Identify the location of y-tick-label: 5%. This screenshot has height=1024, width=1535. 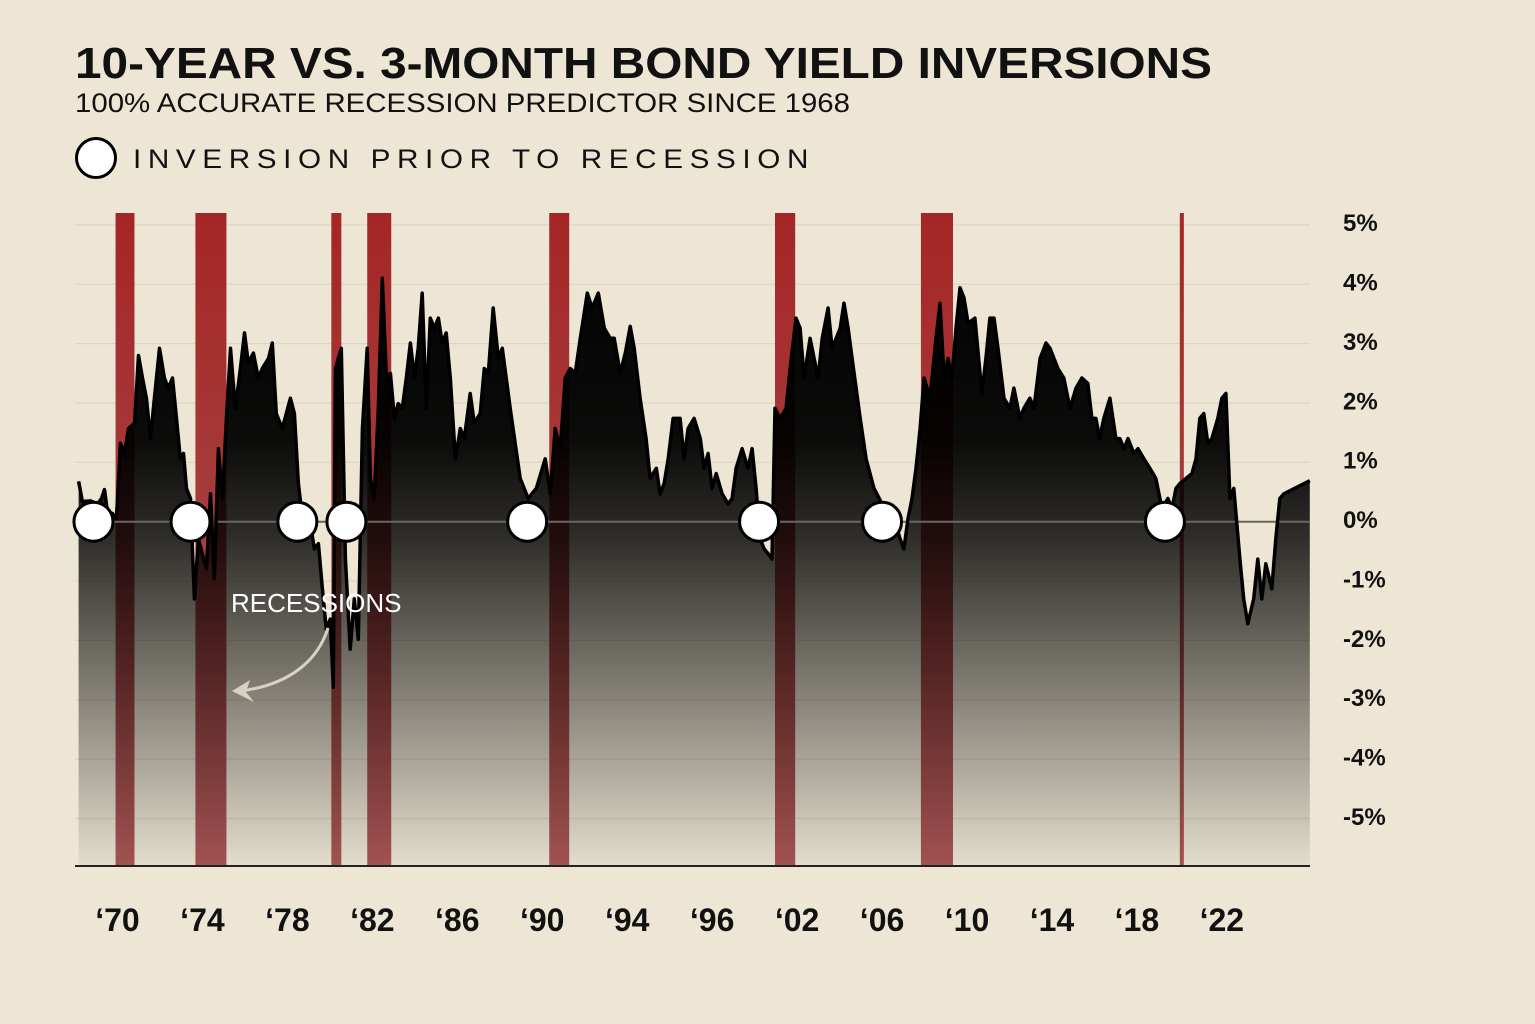
(1360, 223).